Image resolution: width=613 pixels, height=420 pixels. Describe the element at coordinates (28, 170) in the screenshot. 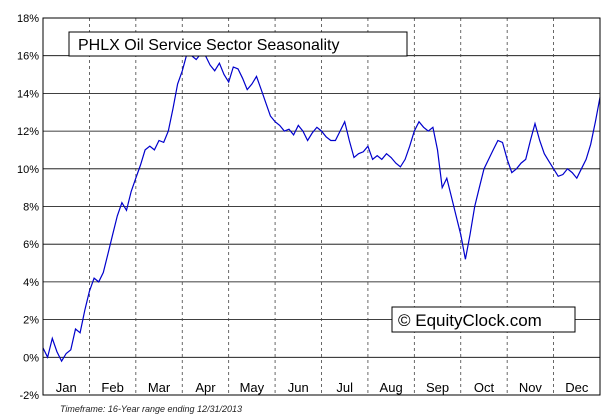

I see `y-tick-label: 10%` at that location.